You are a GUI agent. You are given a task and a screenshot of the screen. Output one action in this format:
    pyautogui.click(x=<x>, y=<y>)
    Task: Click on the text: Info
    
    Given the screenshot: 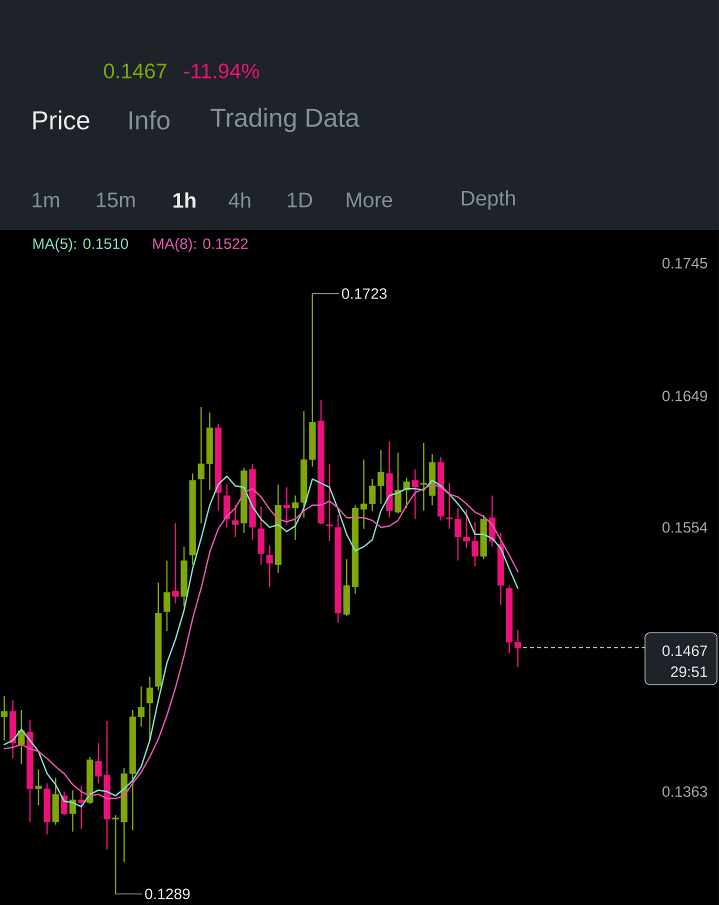 What is the action you would take?
    pyautogui.click(x=150, y=120)
    